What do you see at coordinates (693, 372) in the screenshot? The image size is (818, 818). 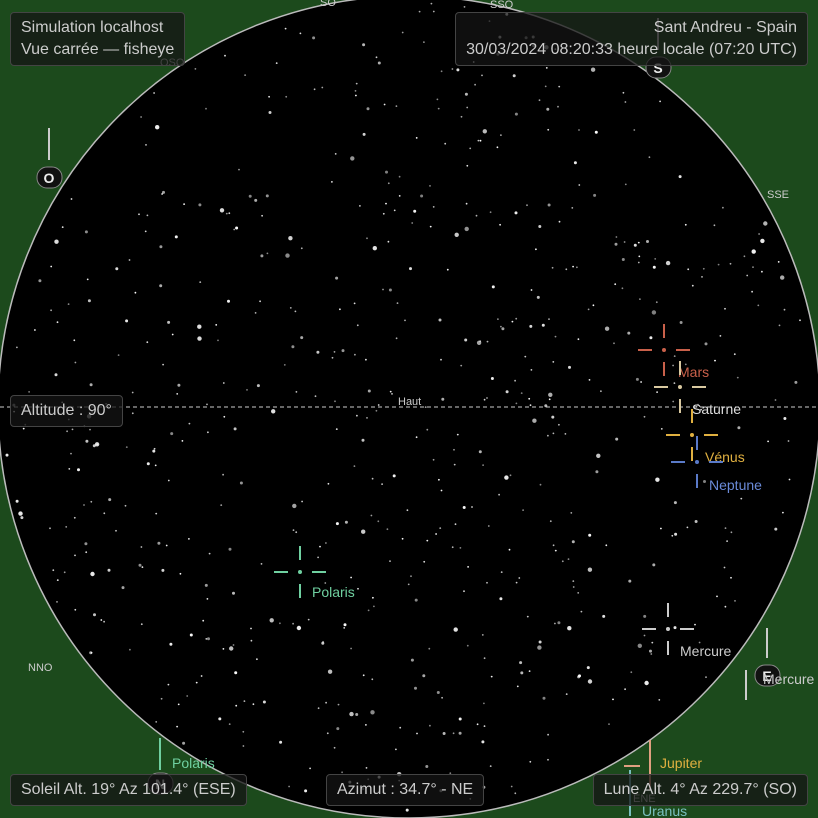 I see `object-label: Mars` at bounding box center [693, 372].